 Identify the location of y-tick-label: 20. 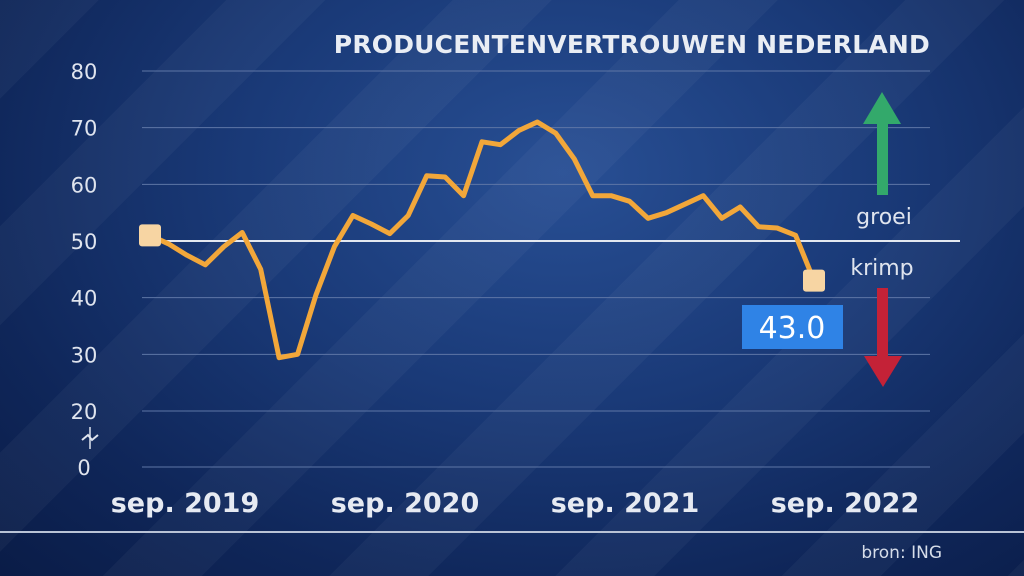
(84, 412).